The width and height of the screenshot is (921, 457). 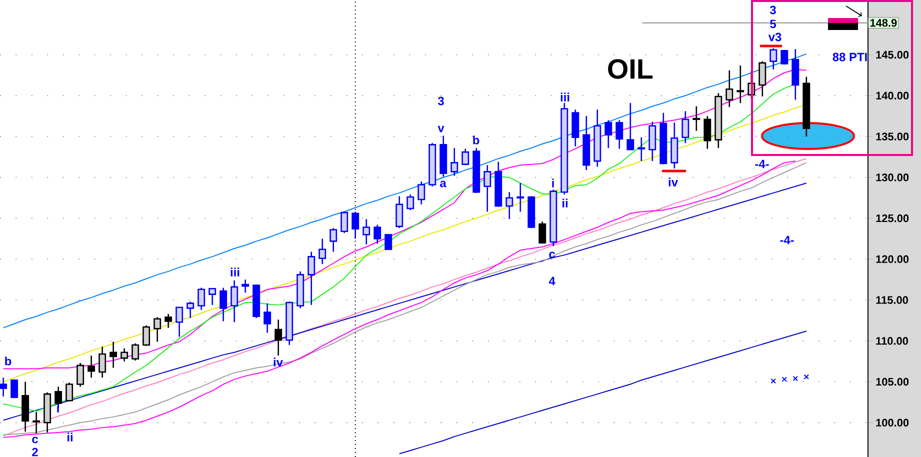 I want to click on y-tick-label: 105.00, so click(x=892, y=382).